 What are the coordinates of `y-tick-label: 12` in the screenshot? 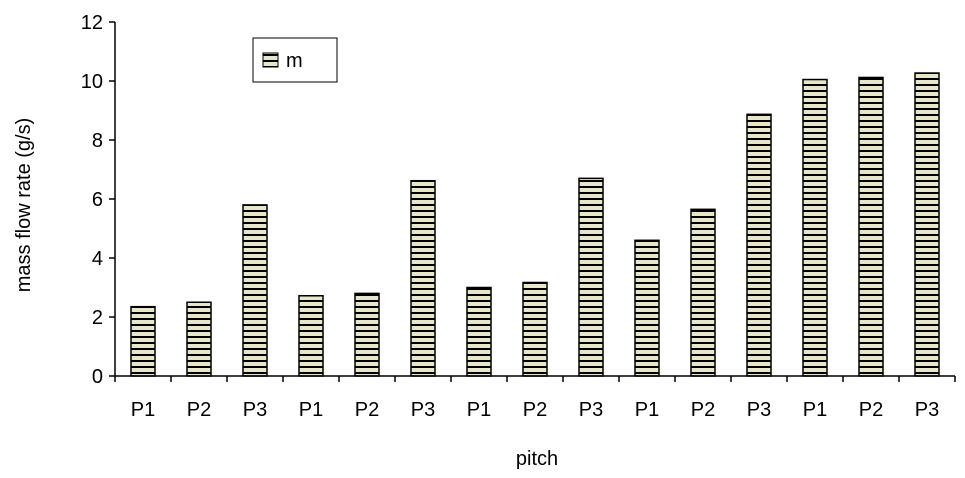 It's located at (92, 23).